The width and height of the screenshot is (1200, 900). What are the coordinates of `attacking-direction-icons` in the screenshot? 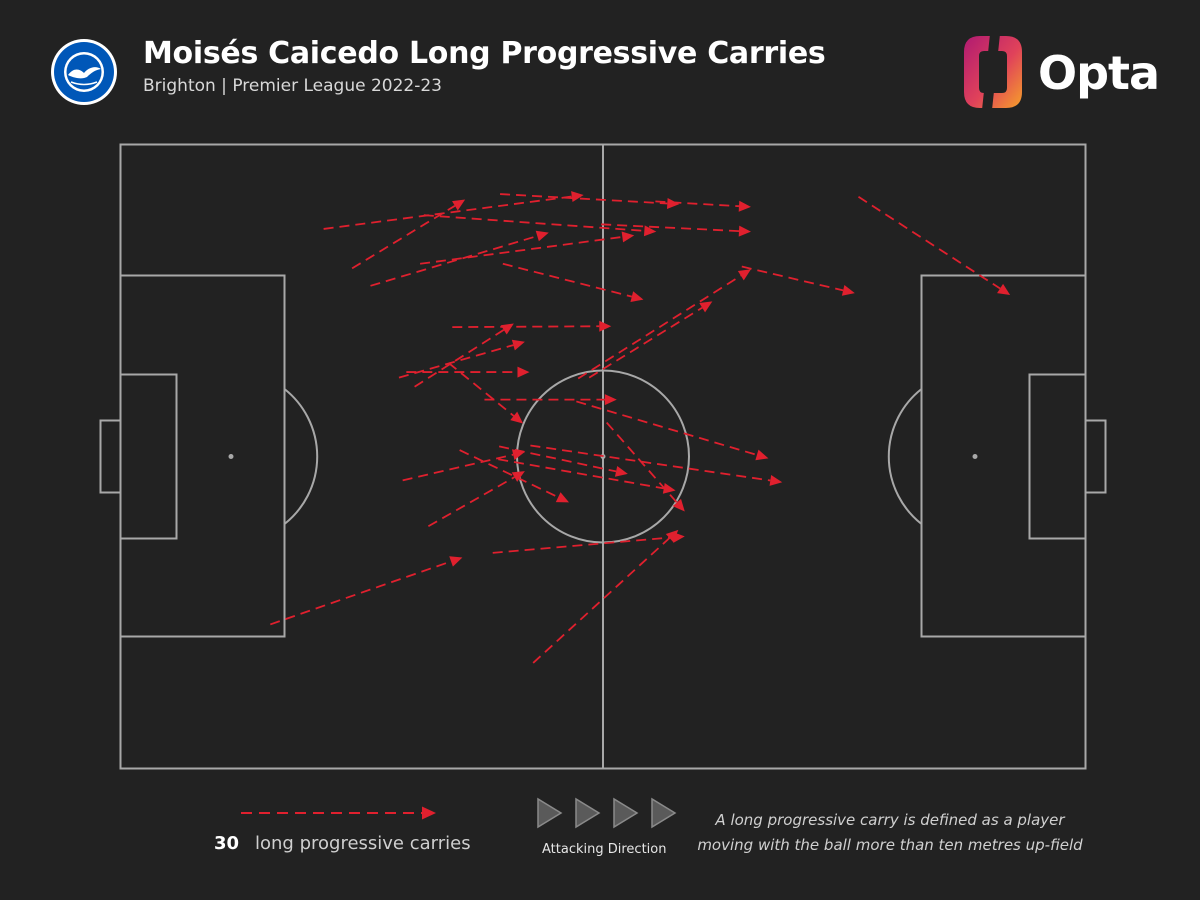 It's located at (607, 813).